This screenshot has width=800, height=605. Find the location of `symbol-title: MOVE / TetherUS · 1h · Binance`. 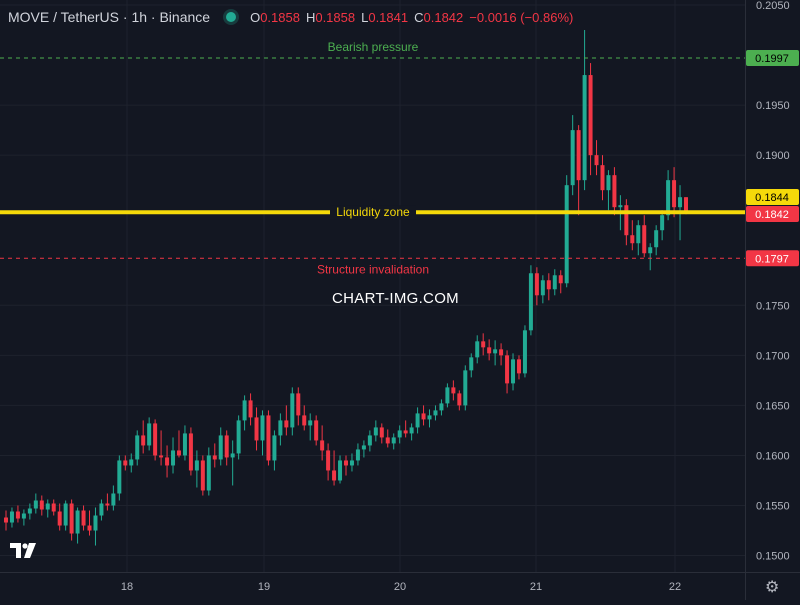

symbol-title: MOVE / TetherUS · 1h · Binance is located at coordinates (109, 17).